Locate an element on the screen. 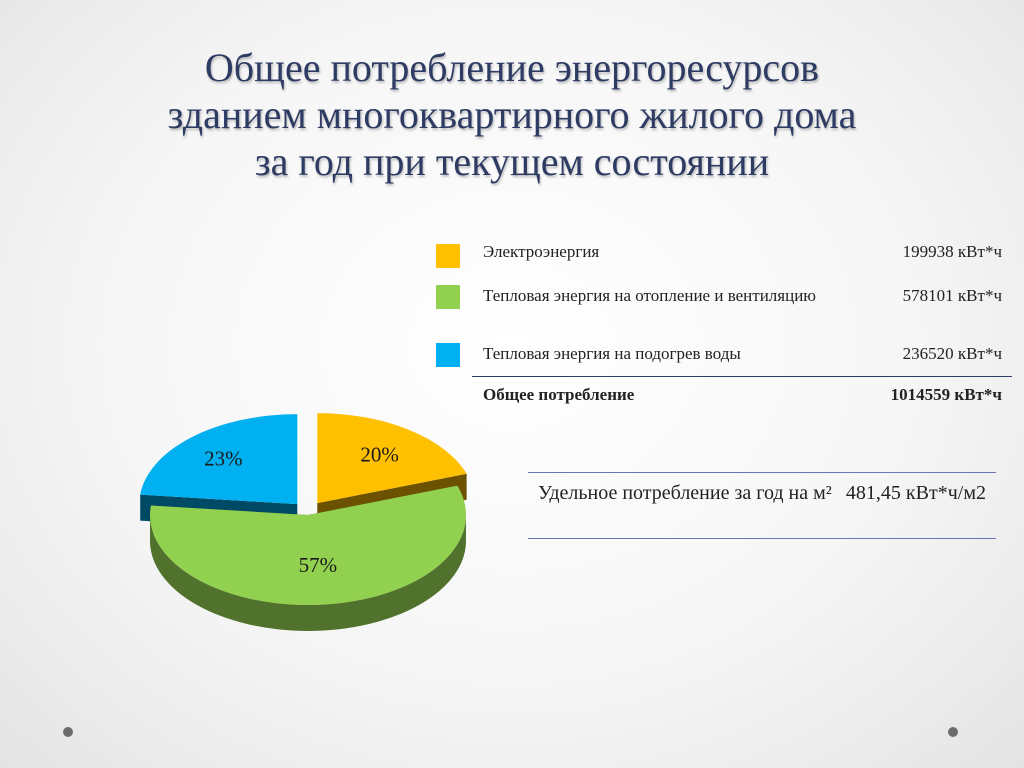 This screenshot has height=768, width=1024. specific-consumption-label: Удельное потребление за год на м² is located at coordinates (685, 493).